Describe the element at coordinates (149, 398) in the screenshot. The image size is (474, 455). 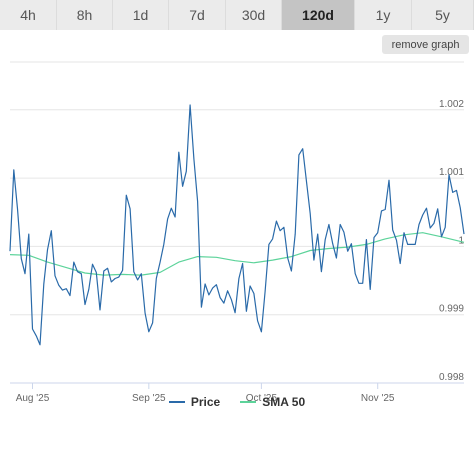
I see `x-tick-label: Sep '25` at that location.